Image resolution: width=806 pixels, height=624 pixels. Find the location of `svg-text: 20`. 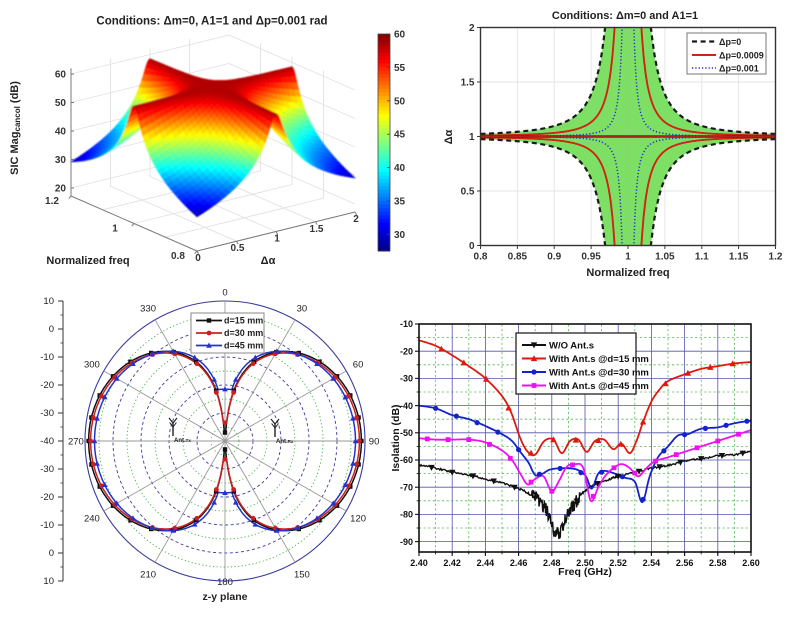

svg-text: 20 is located at coordinates (61, 189).